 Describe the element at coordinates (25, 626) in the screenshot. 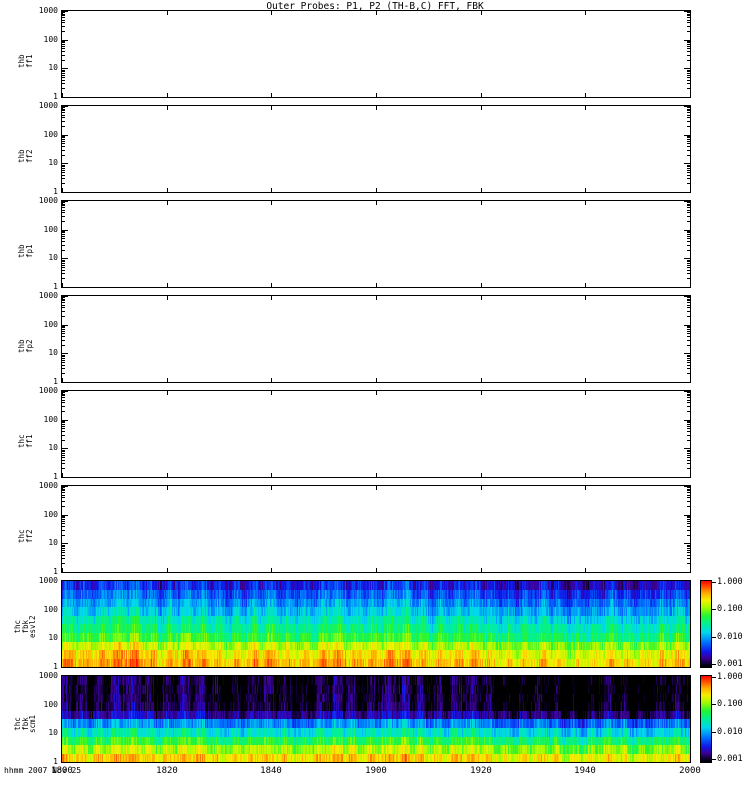

I see `y-axis-label-thc-fbk-esvl2: thc fbk esvl2` at that location.